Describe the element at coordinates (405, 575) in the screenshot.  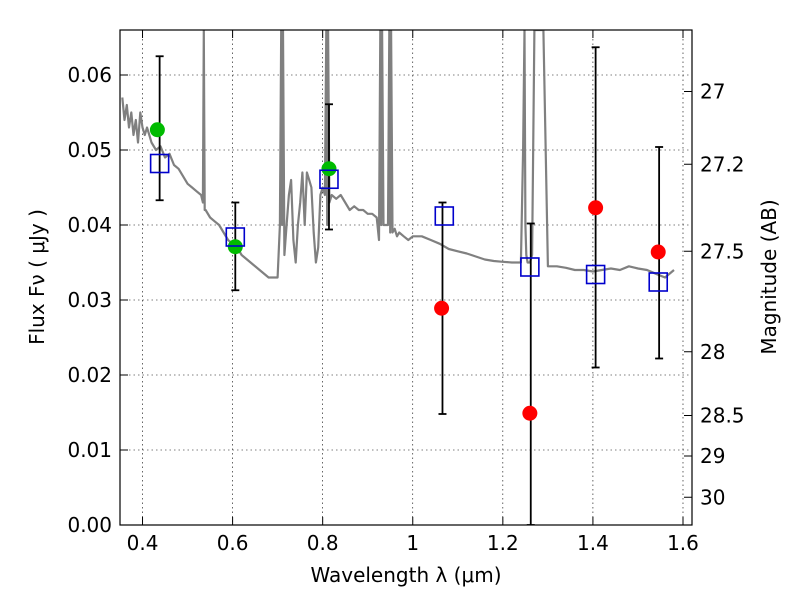
I see `x-axis-title: Wavelength λ (μm)` at that location.